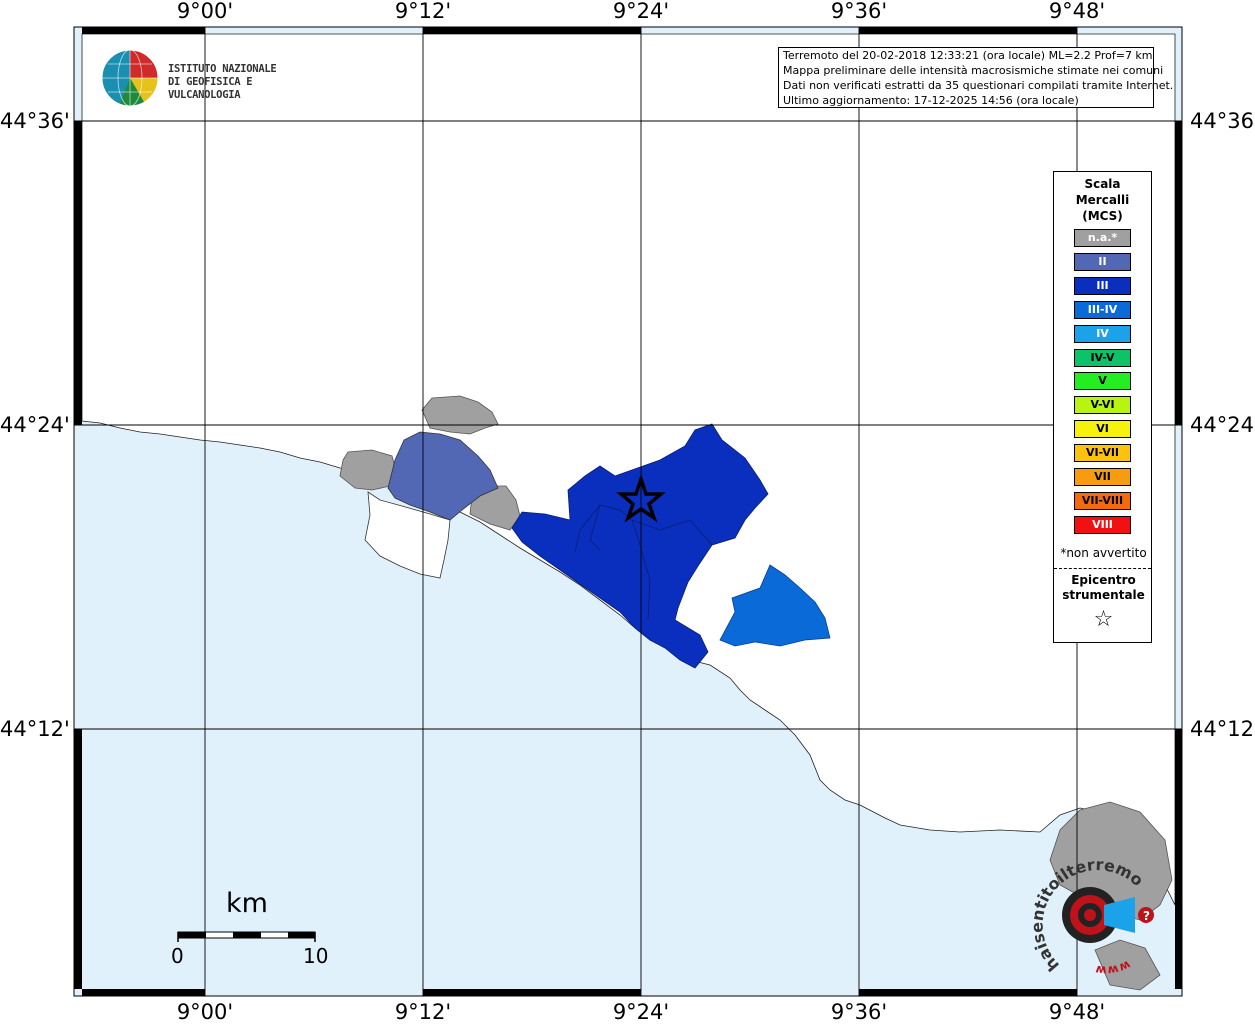 This screenshot has height=1024, width=1255. Describe the element at coordinates (1102, 184) in the screenshot. I see `legend-title-1: Scala` at that location.